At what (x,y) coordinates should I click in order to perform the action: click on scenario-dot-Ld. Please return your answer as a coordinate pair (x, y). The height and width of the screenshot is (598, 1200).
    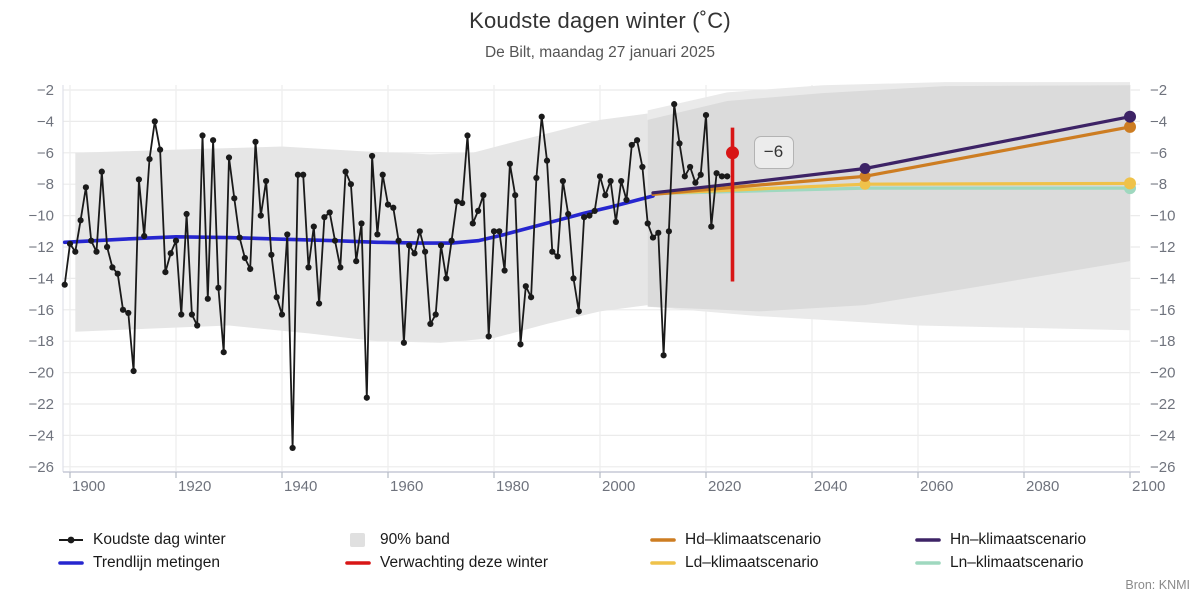
    Looking at the image, I should click on (865, 184).